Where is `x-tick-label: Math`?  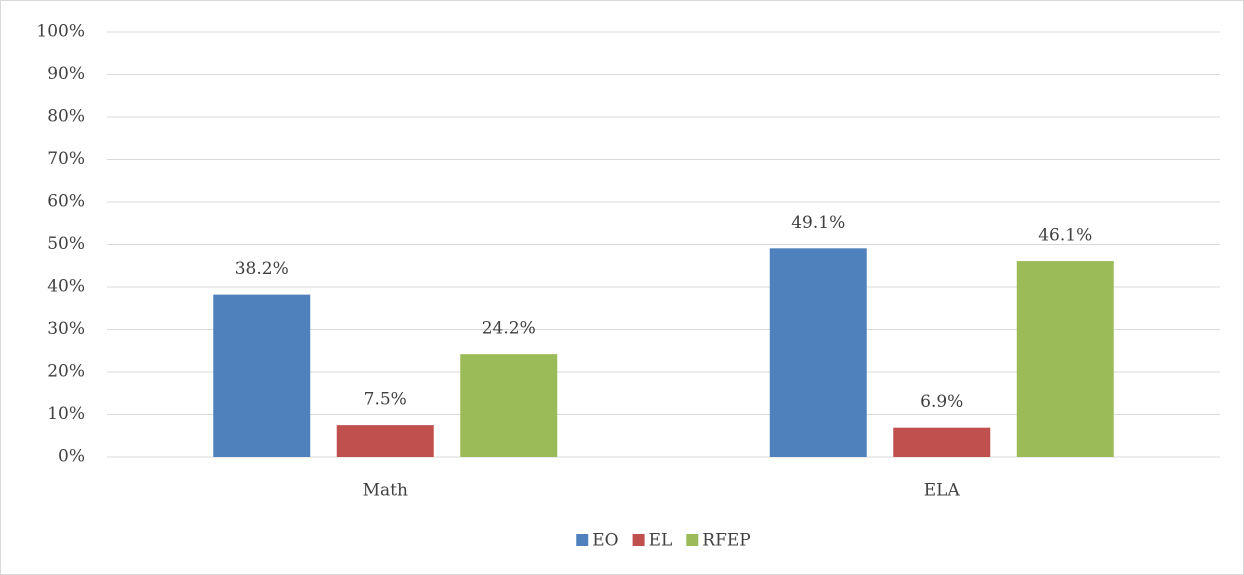 x-tick-label: Math is located at coordinates (385, 491).